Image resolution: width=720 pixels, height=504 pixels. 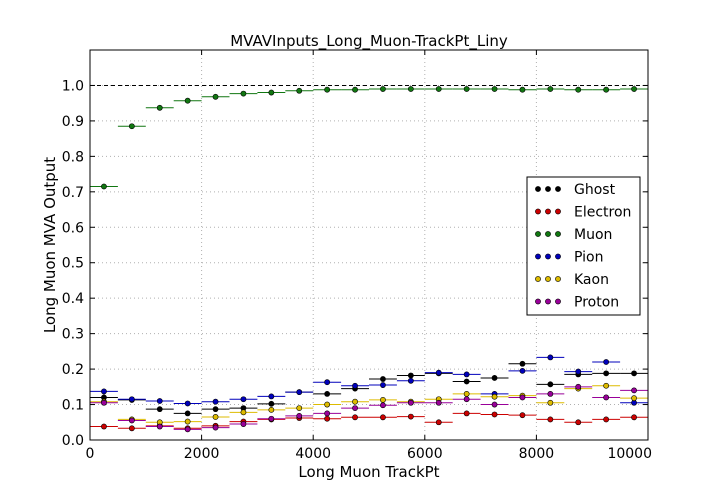 I want to click on x-tick-label-4: 8000, so click(x=537, y=454).